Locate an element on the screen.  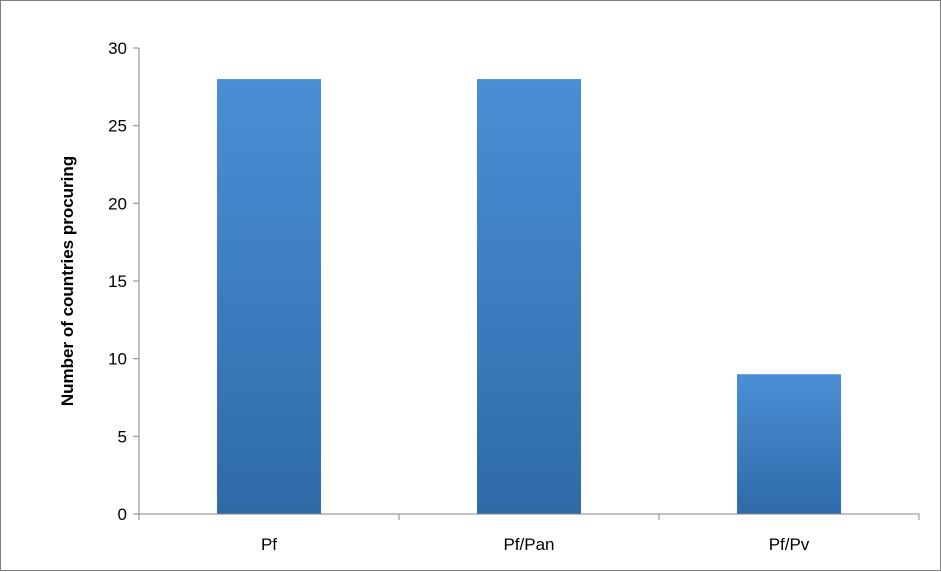
y-tick-label-0: 0 is located at coordinates (122, 514).